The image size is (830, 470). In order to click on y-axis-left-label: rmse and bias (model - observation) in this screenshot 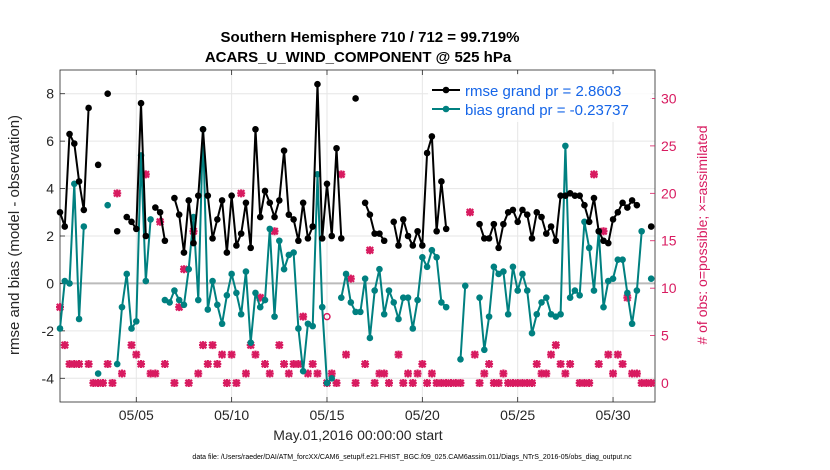, I will do `click(14, 235)`.